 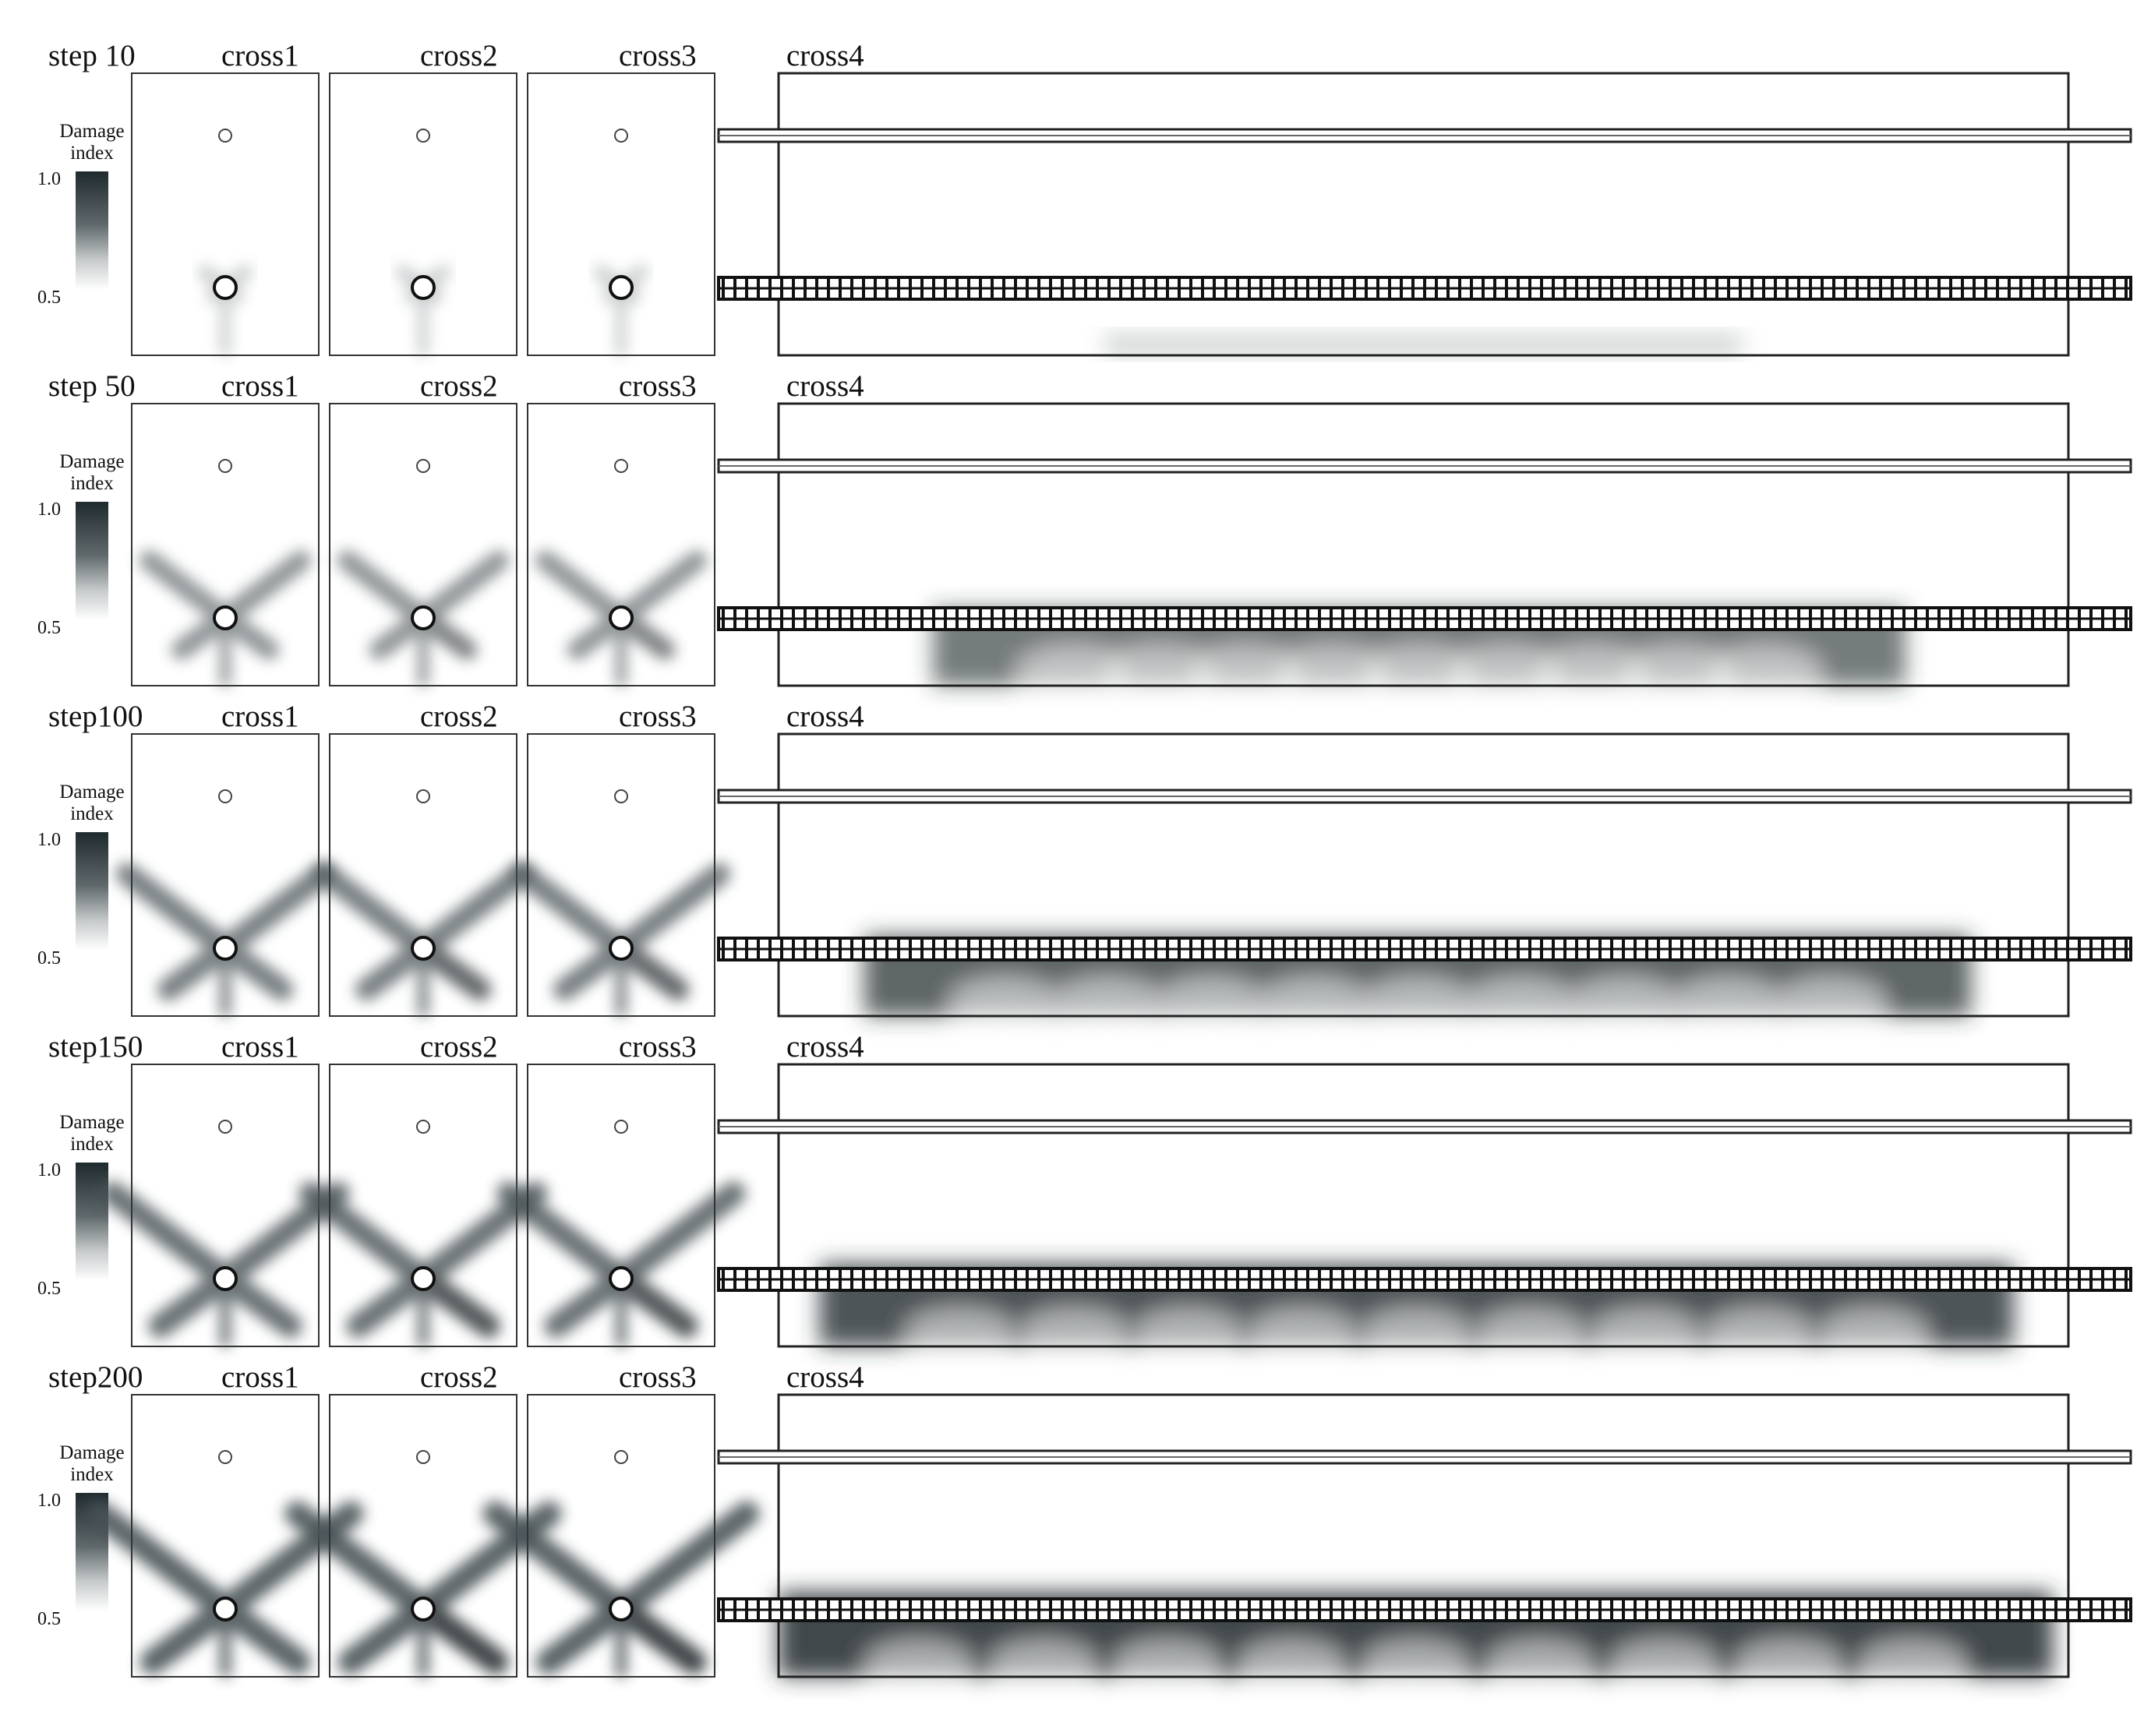 What do you see at coordinates (92, 386) in the screenshot?
I see `step-label: step 50` at bounding box center [92, 386].